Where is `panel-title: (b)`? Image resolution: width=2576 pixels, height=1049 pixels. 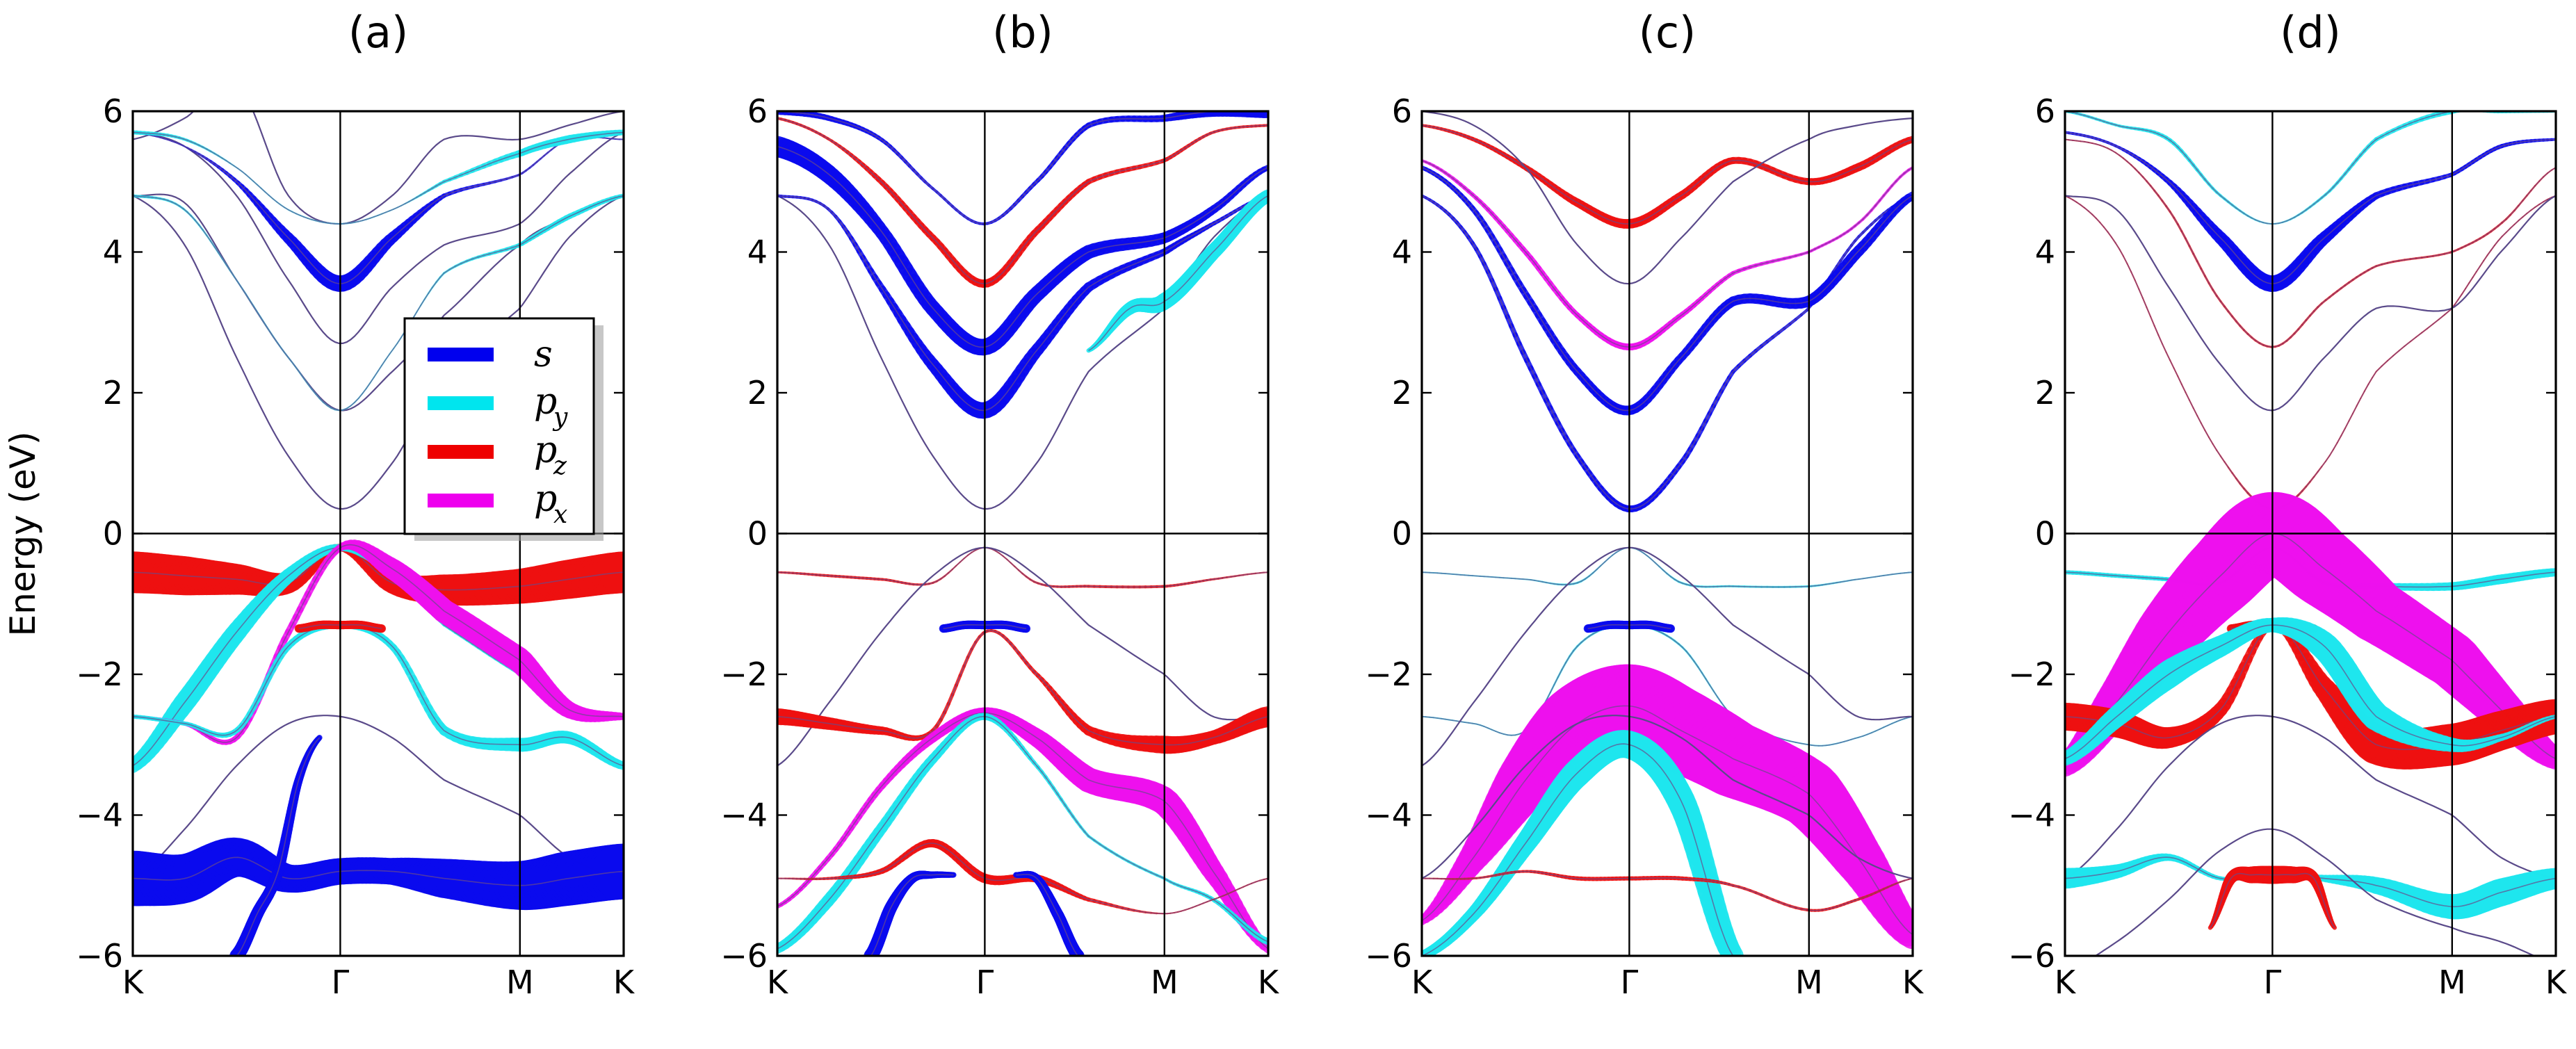
panel-title: (b) is located at coordinates (1022, 32).